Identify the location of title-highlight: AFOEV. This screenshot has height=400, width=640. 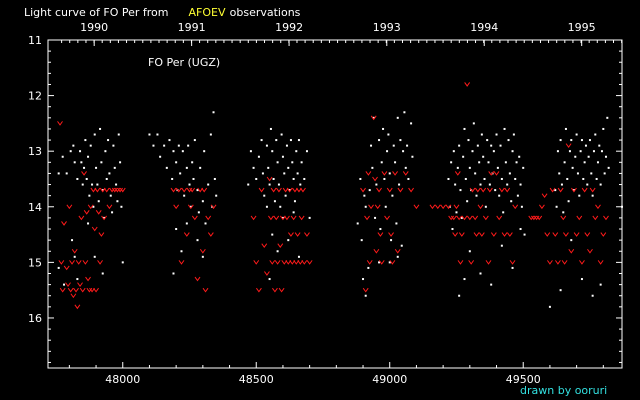
(206, 12).